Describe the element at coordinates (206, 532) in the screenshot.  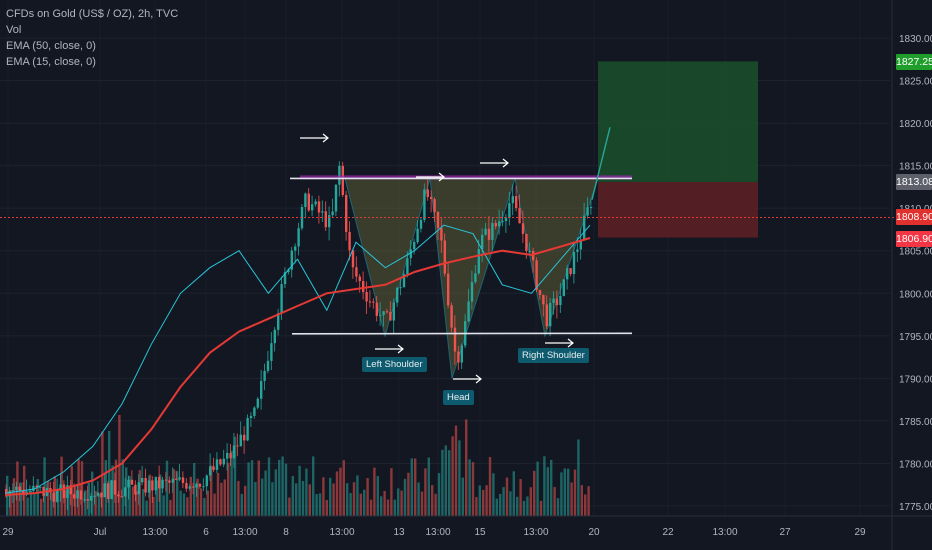
I see `time-tick-label: 6` at that location.